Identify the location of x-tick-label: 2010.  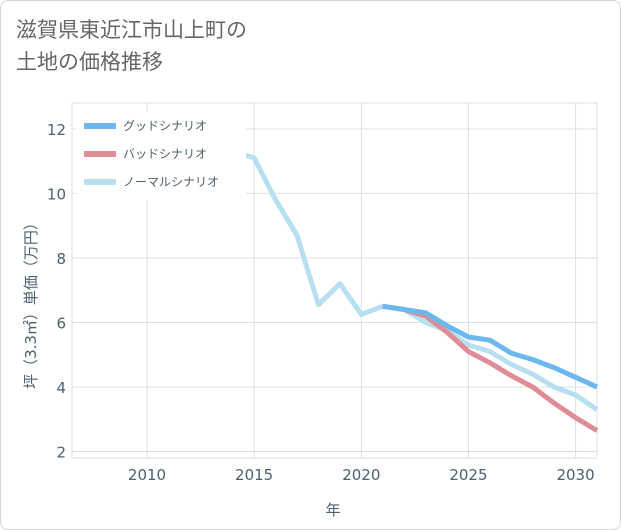
(147, 475).